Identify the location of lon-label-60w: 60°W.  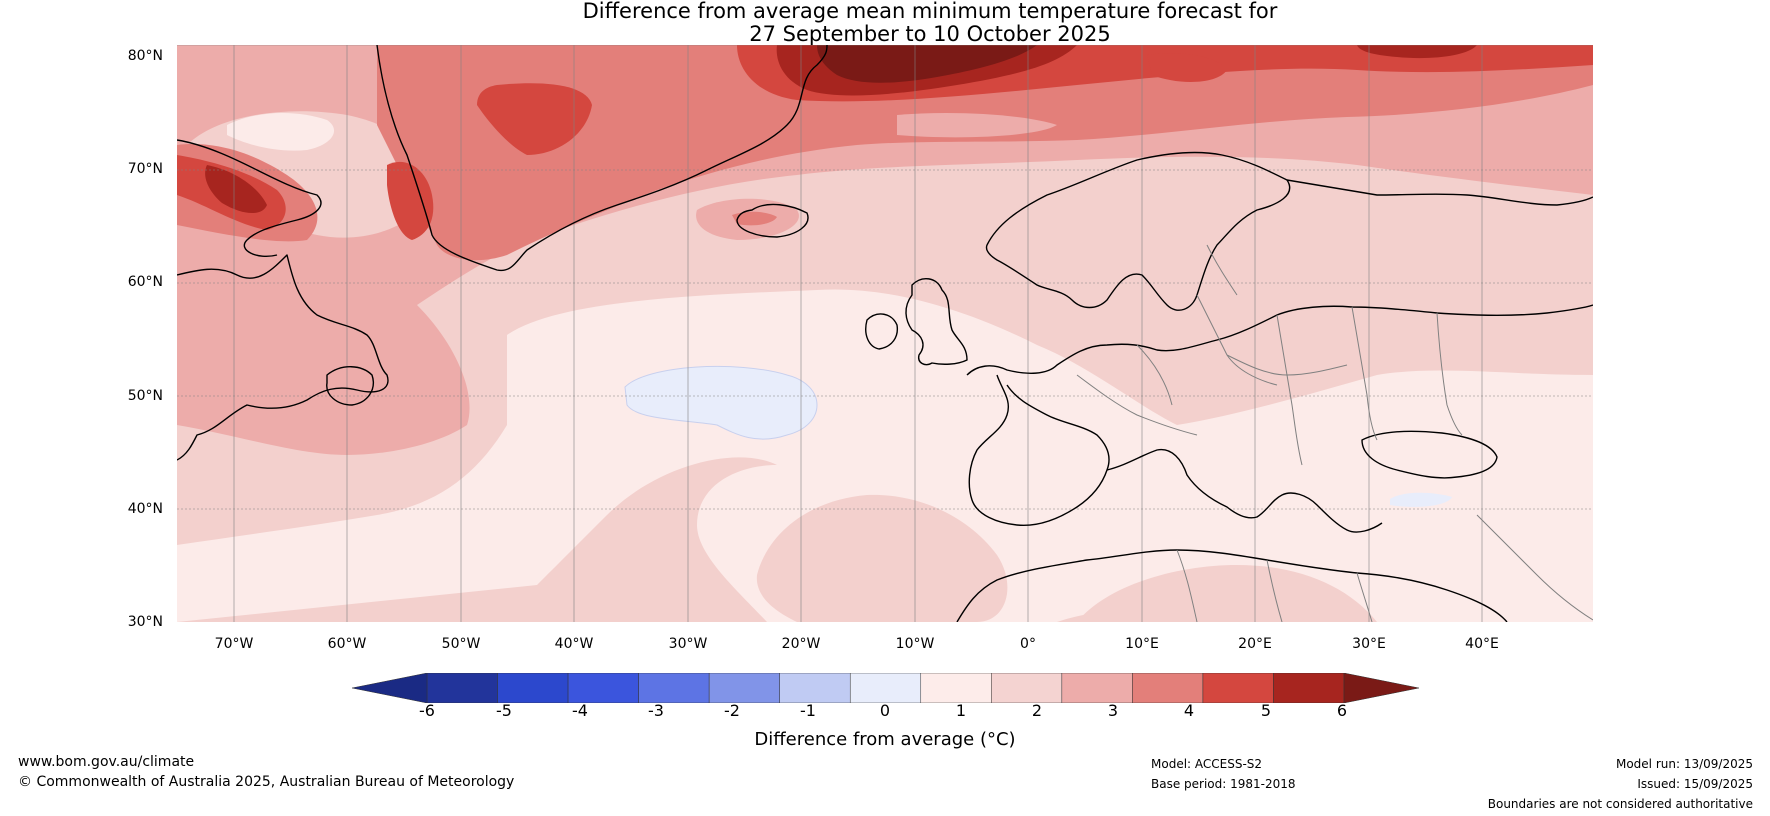
(347, 644).